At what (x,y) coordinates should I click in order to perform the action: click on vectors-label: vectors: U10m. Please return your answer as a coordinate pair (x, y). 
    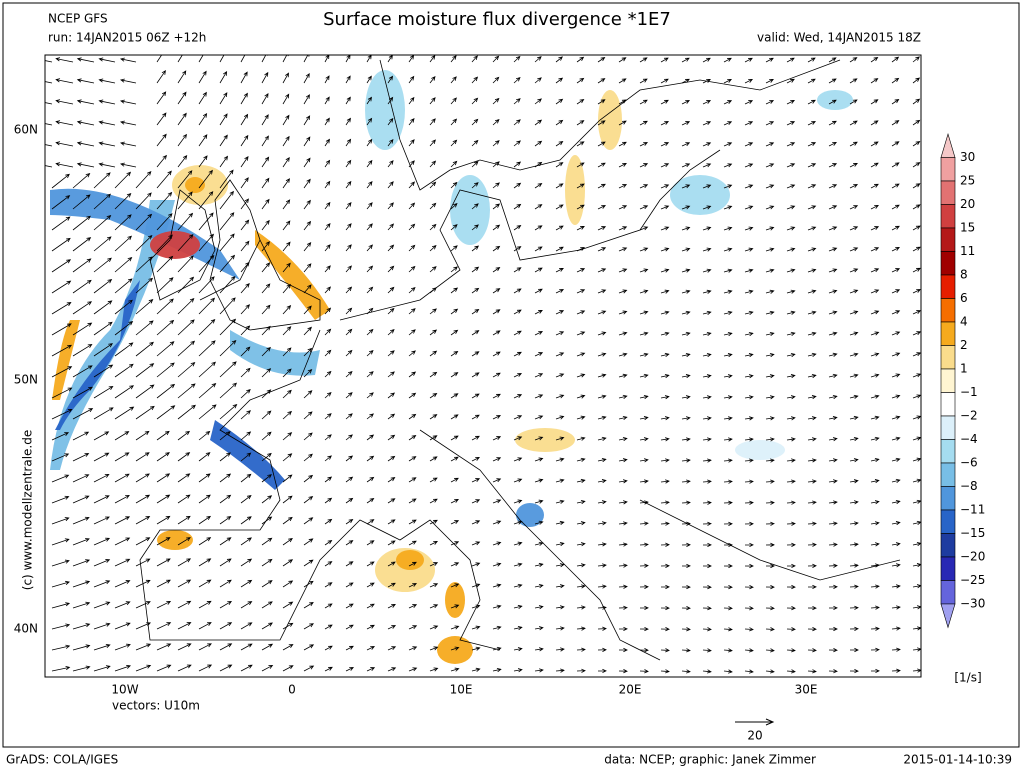
    Looking at the image, I should click on (156, 706).